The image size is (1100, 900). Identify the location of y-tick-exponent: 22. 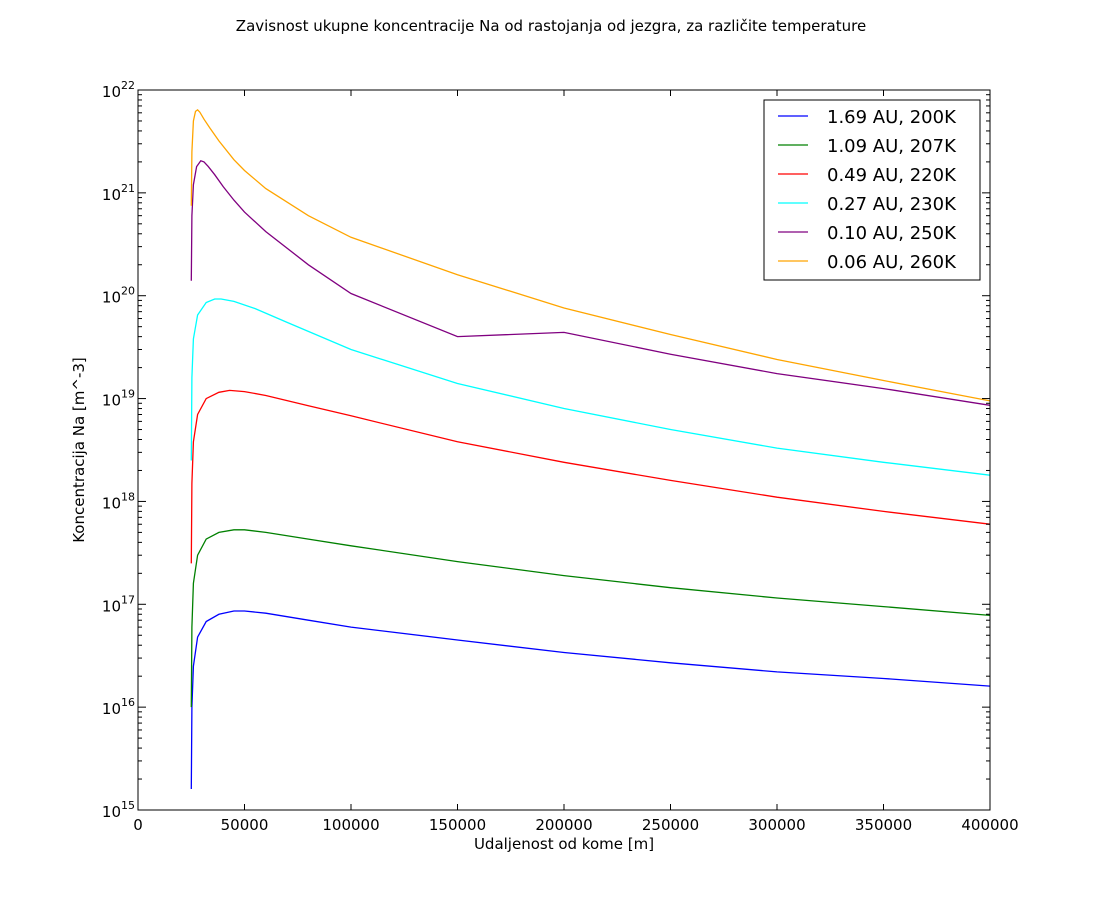
(128, 85).